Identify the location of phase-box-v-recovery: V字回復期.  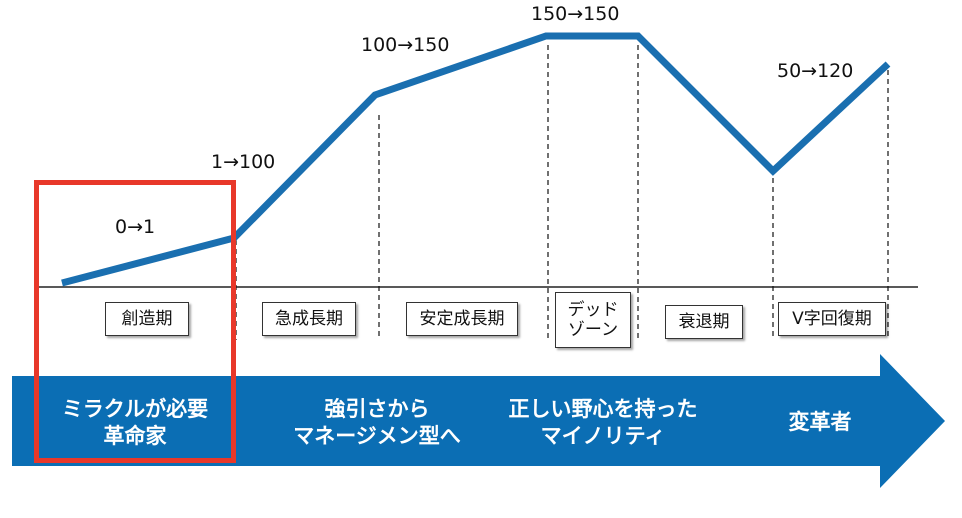
(832, 319).